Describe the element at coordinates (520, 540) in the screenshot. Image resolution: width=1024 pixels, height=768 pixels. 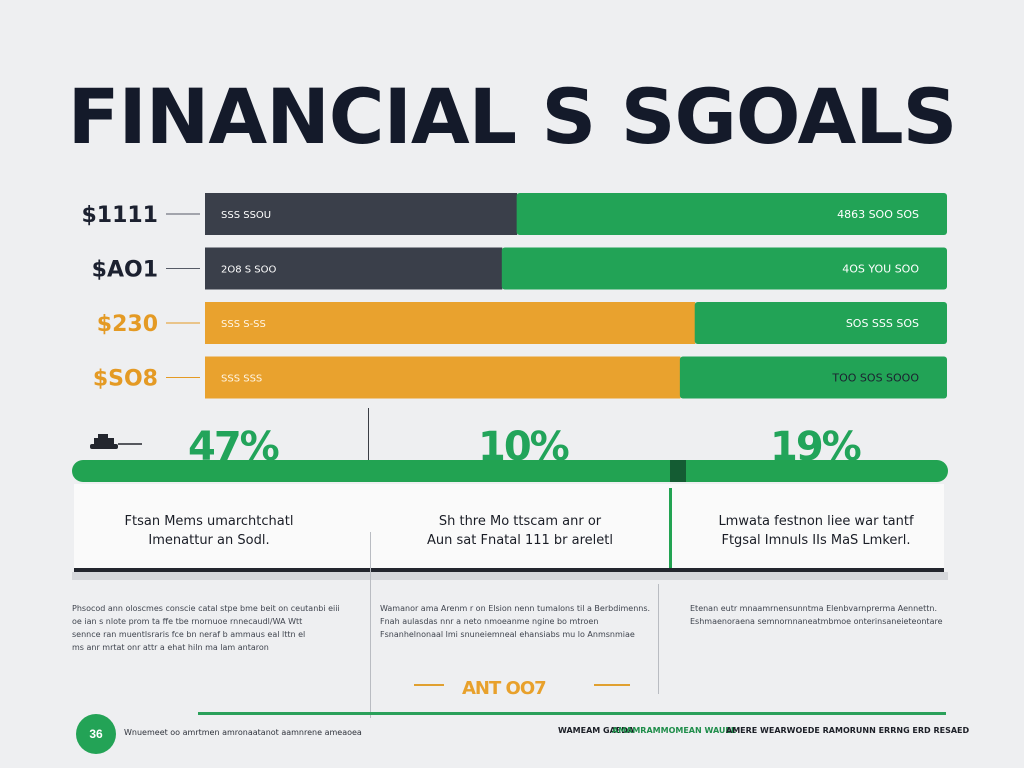
I see `panel-2-line-2: Aun sat Fnatal 111 br areletl` at that location.